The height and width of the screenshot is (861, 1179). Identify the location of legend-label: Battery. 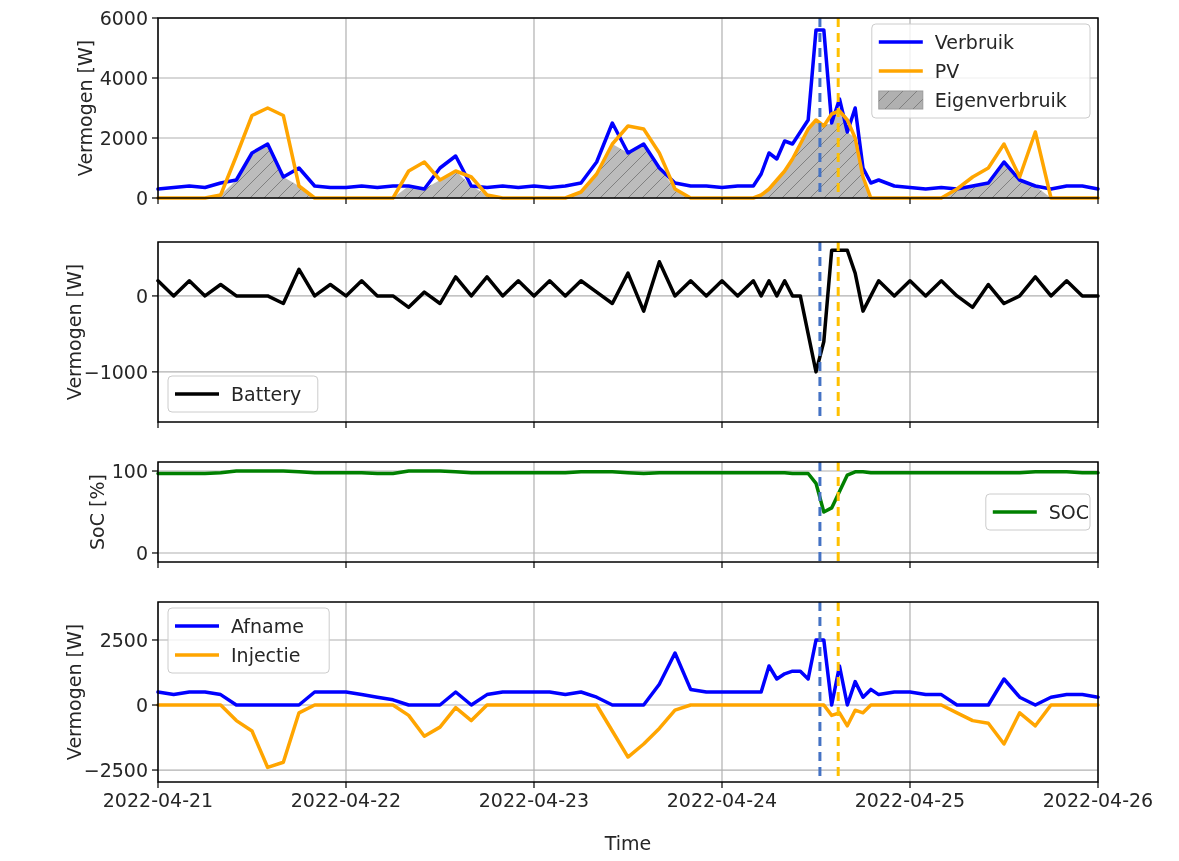
(266, 393).